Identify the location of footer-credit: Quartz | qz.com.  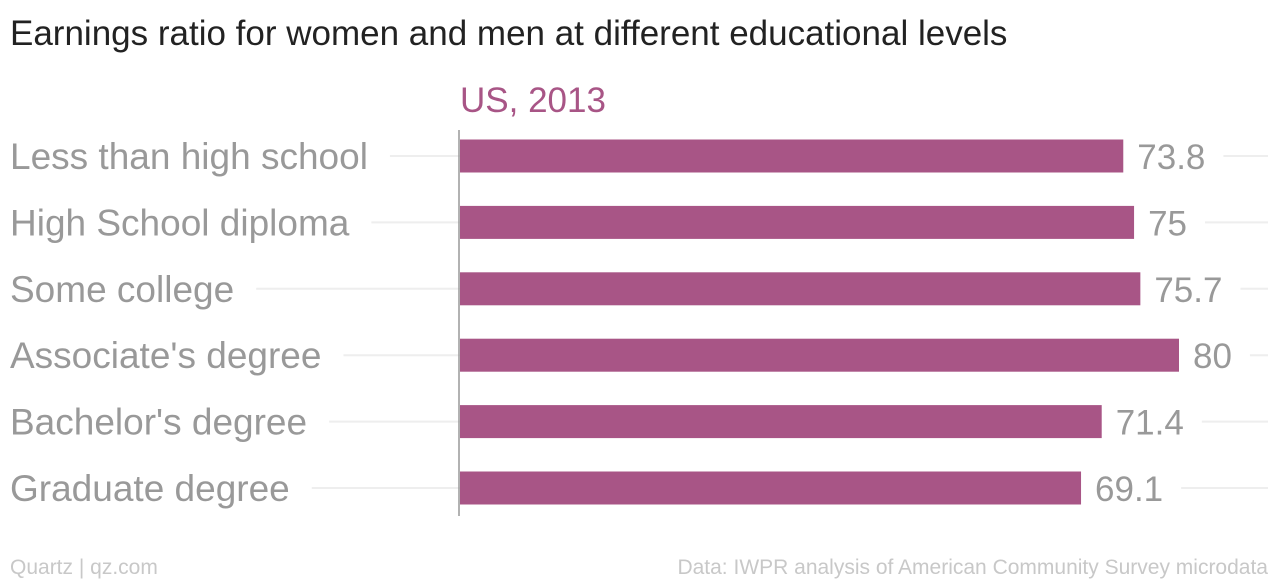
(84, 567).